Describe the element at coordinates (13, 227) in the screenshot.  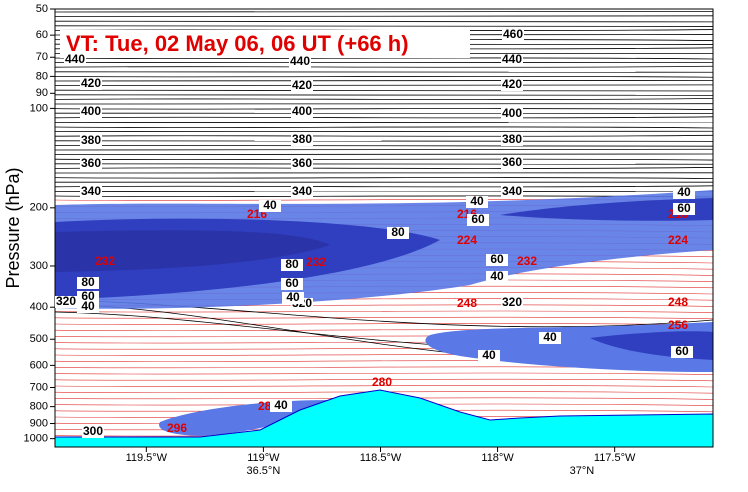
I see `y-axis-label: Pressure (hPa)` at that location.